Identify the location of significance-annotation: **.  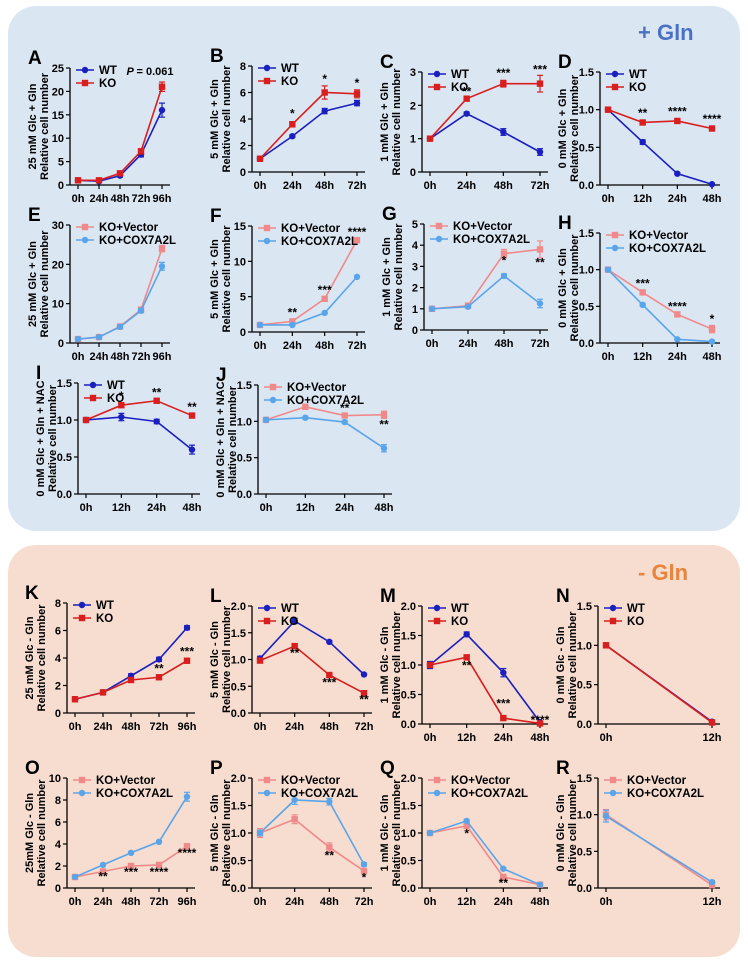
(103, 876).